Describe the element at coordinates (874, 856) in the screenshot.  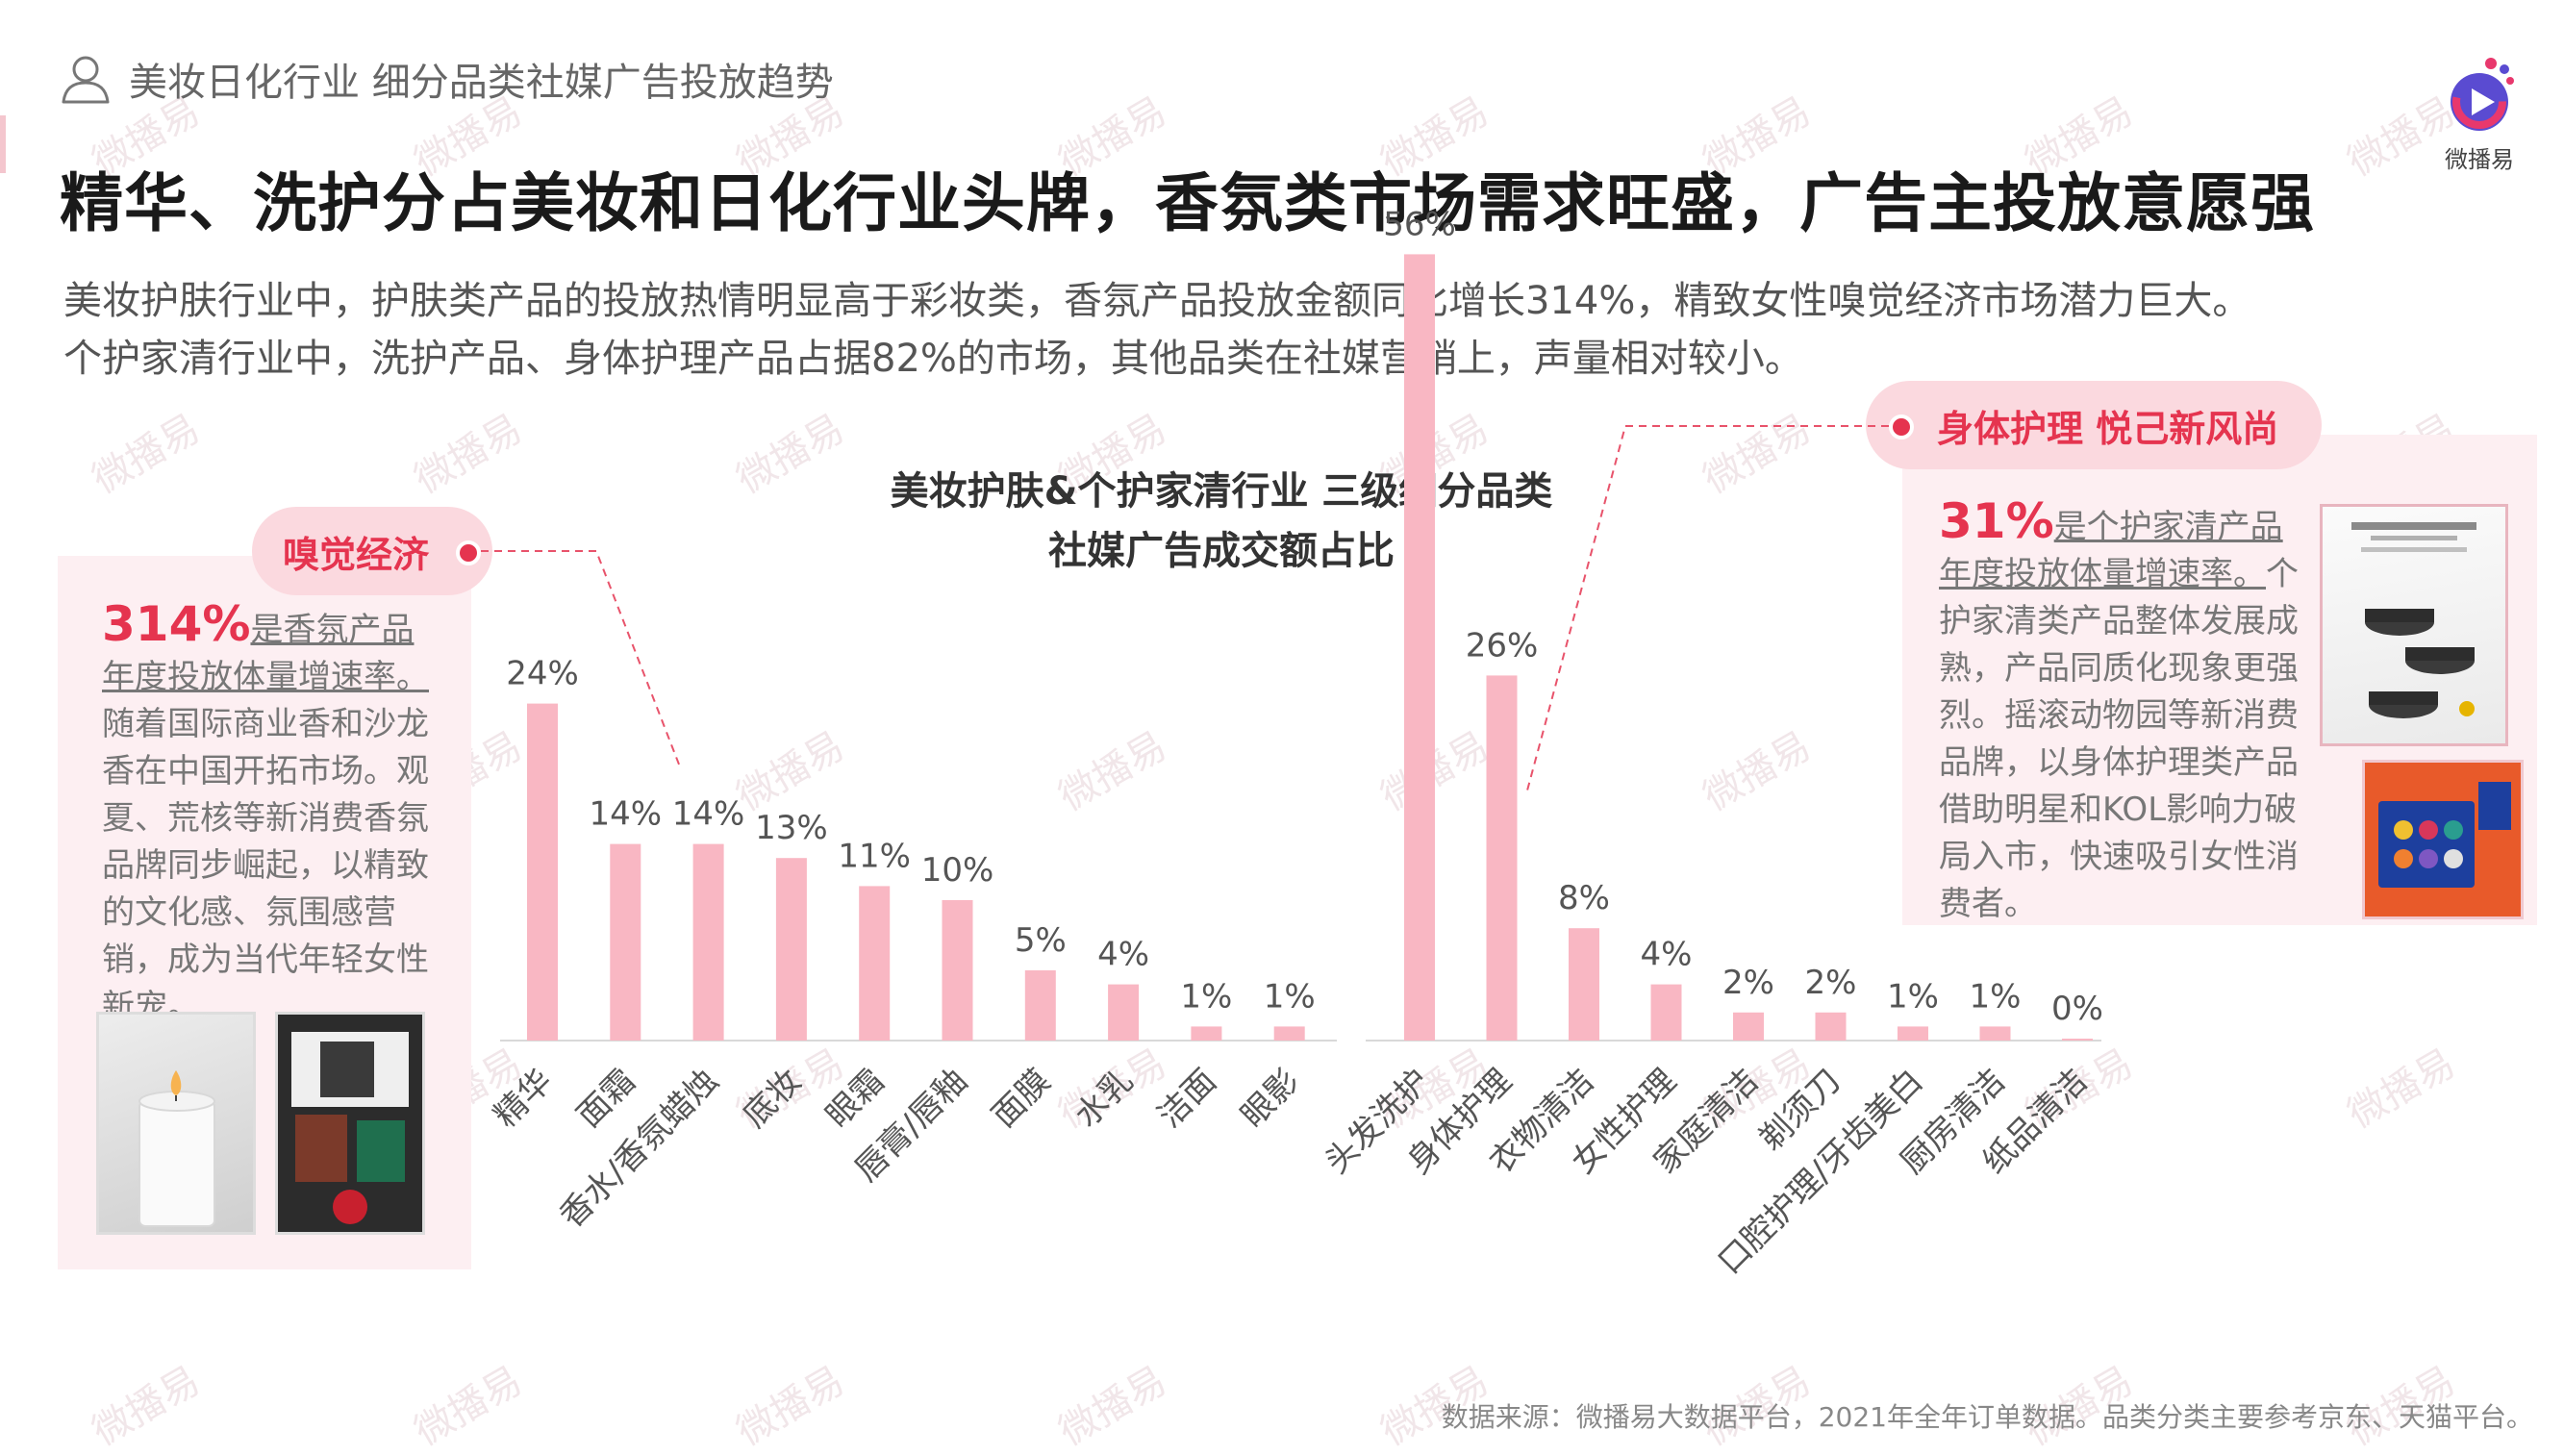
I see `data-label: 11%` at that location.